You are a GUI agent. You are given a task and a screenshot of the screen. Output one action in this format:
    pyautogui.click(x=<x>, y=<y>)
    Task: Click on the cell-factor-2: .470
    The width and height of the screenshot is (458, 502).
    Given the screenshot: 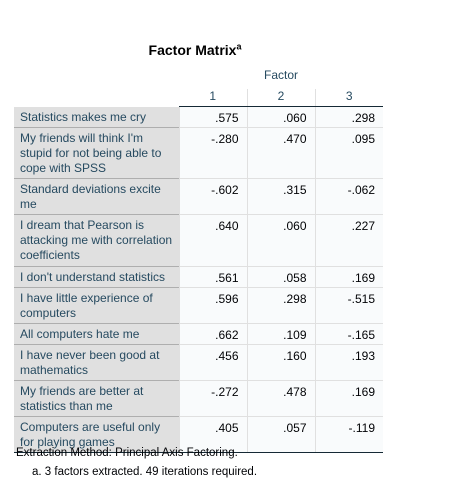 What is the action you would take?
    pyautogui.click(x=280, y=152)
    